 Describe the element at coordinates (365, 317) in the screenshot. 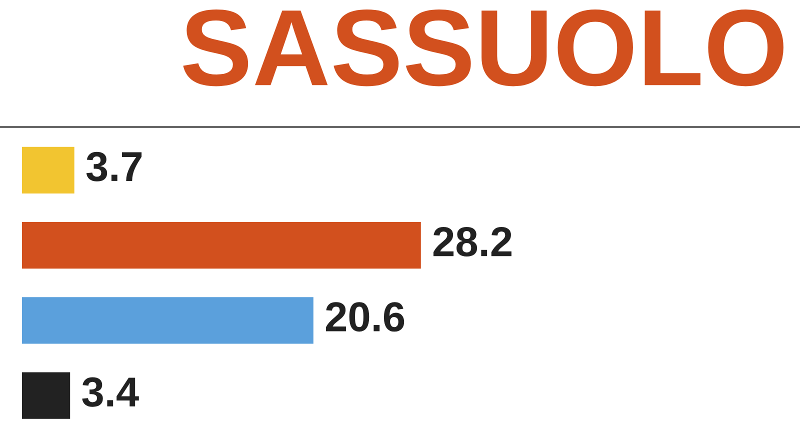

I see `data-label: 20.6` at that location.